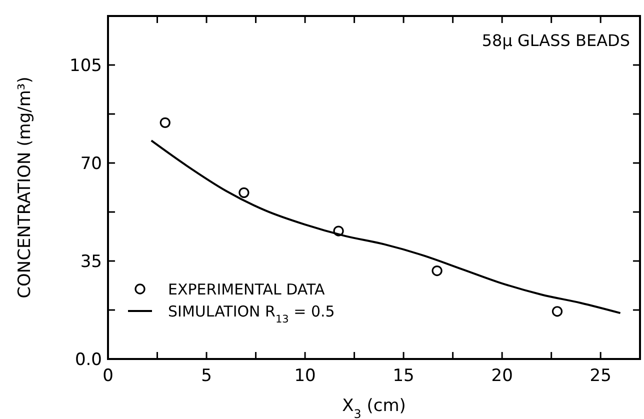  What do you see at coordinates (502, 376) in the screenshot?
I see `x-tick-label: 20` at bounding box center [502, 376].